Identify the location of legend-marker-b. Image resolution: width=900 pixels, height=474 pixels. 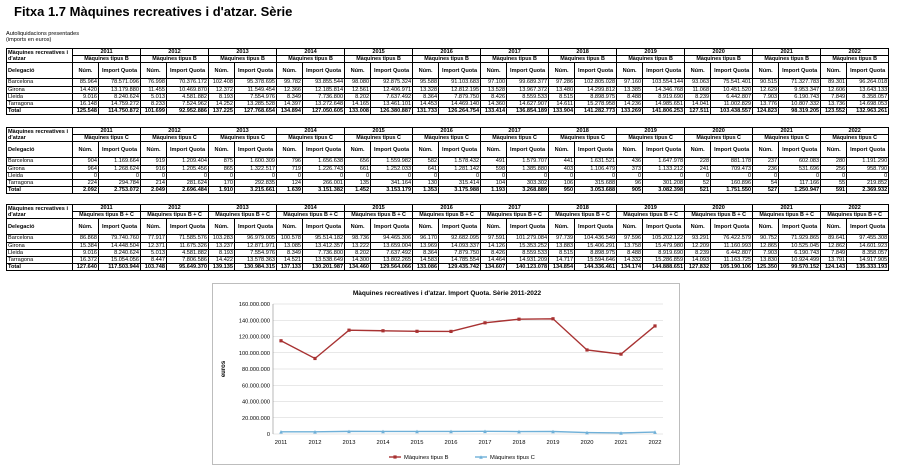
(395, 457).